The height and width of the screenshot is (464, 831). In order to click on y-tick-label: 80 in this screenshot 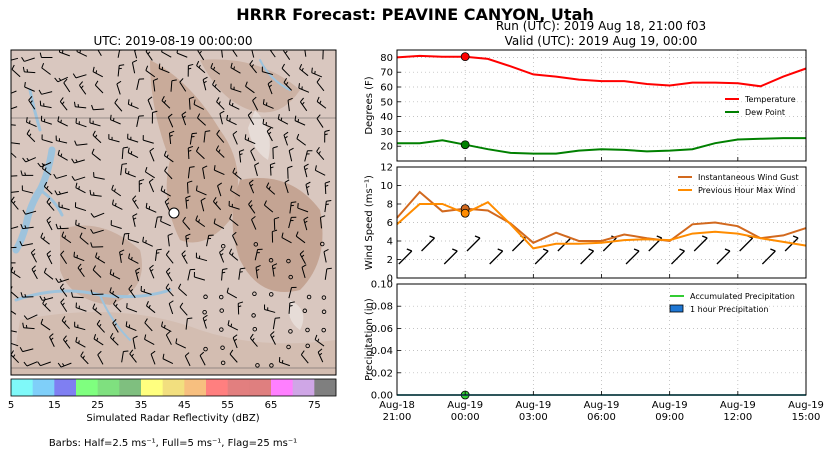, I will do `click(386, 58)`.